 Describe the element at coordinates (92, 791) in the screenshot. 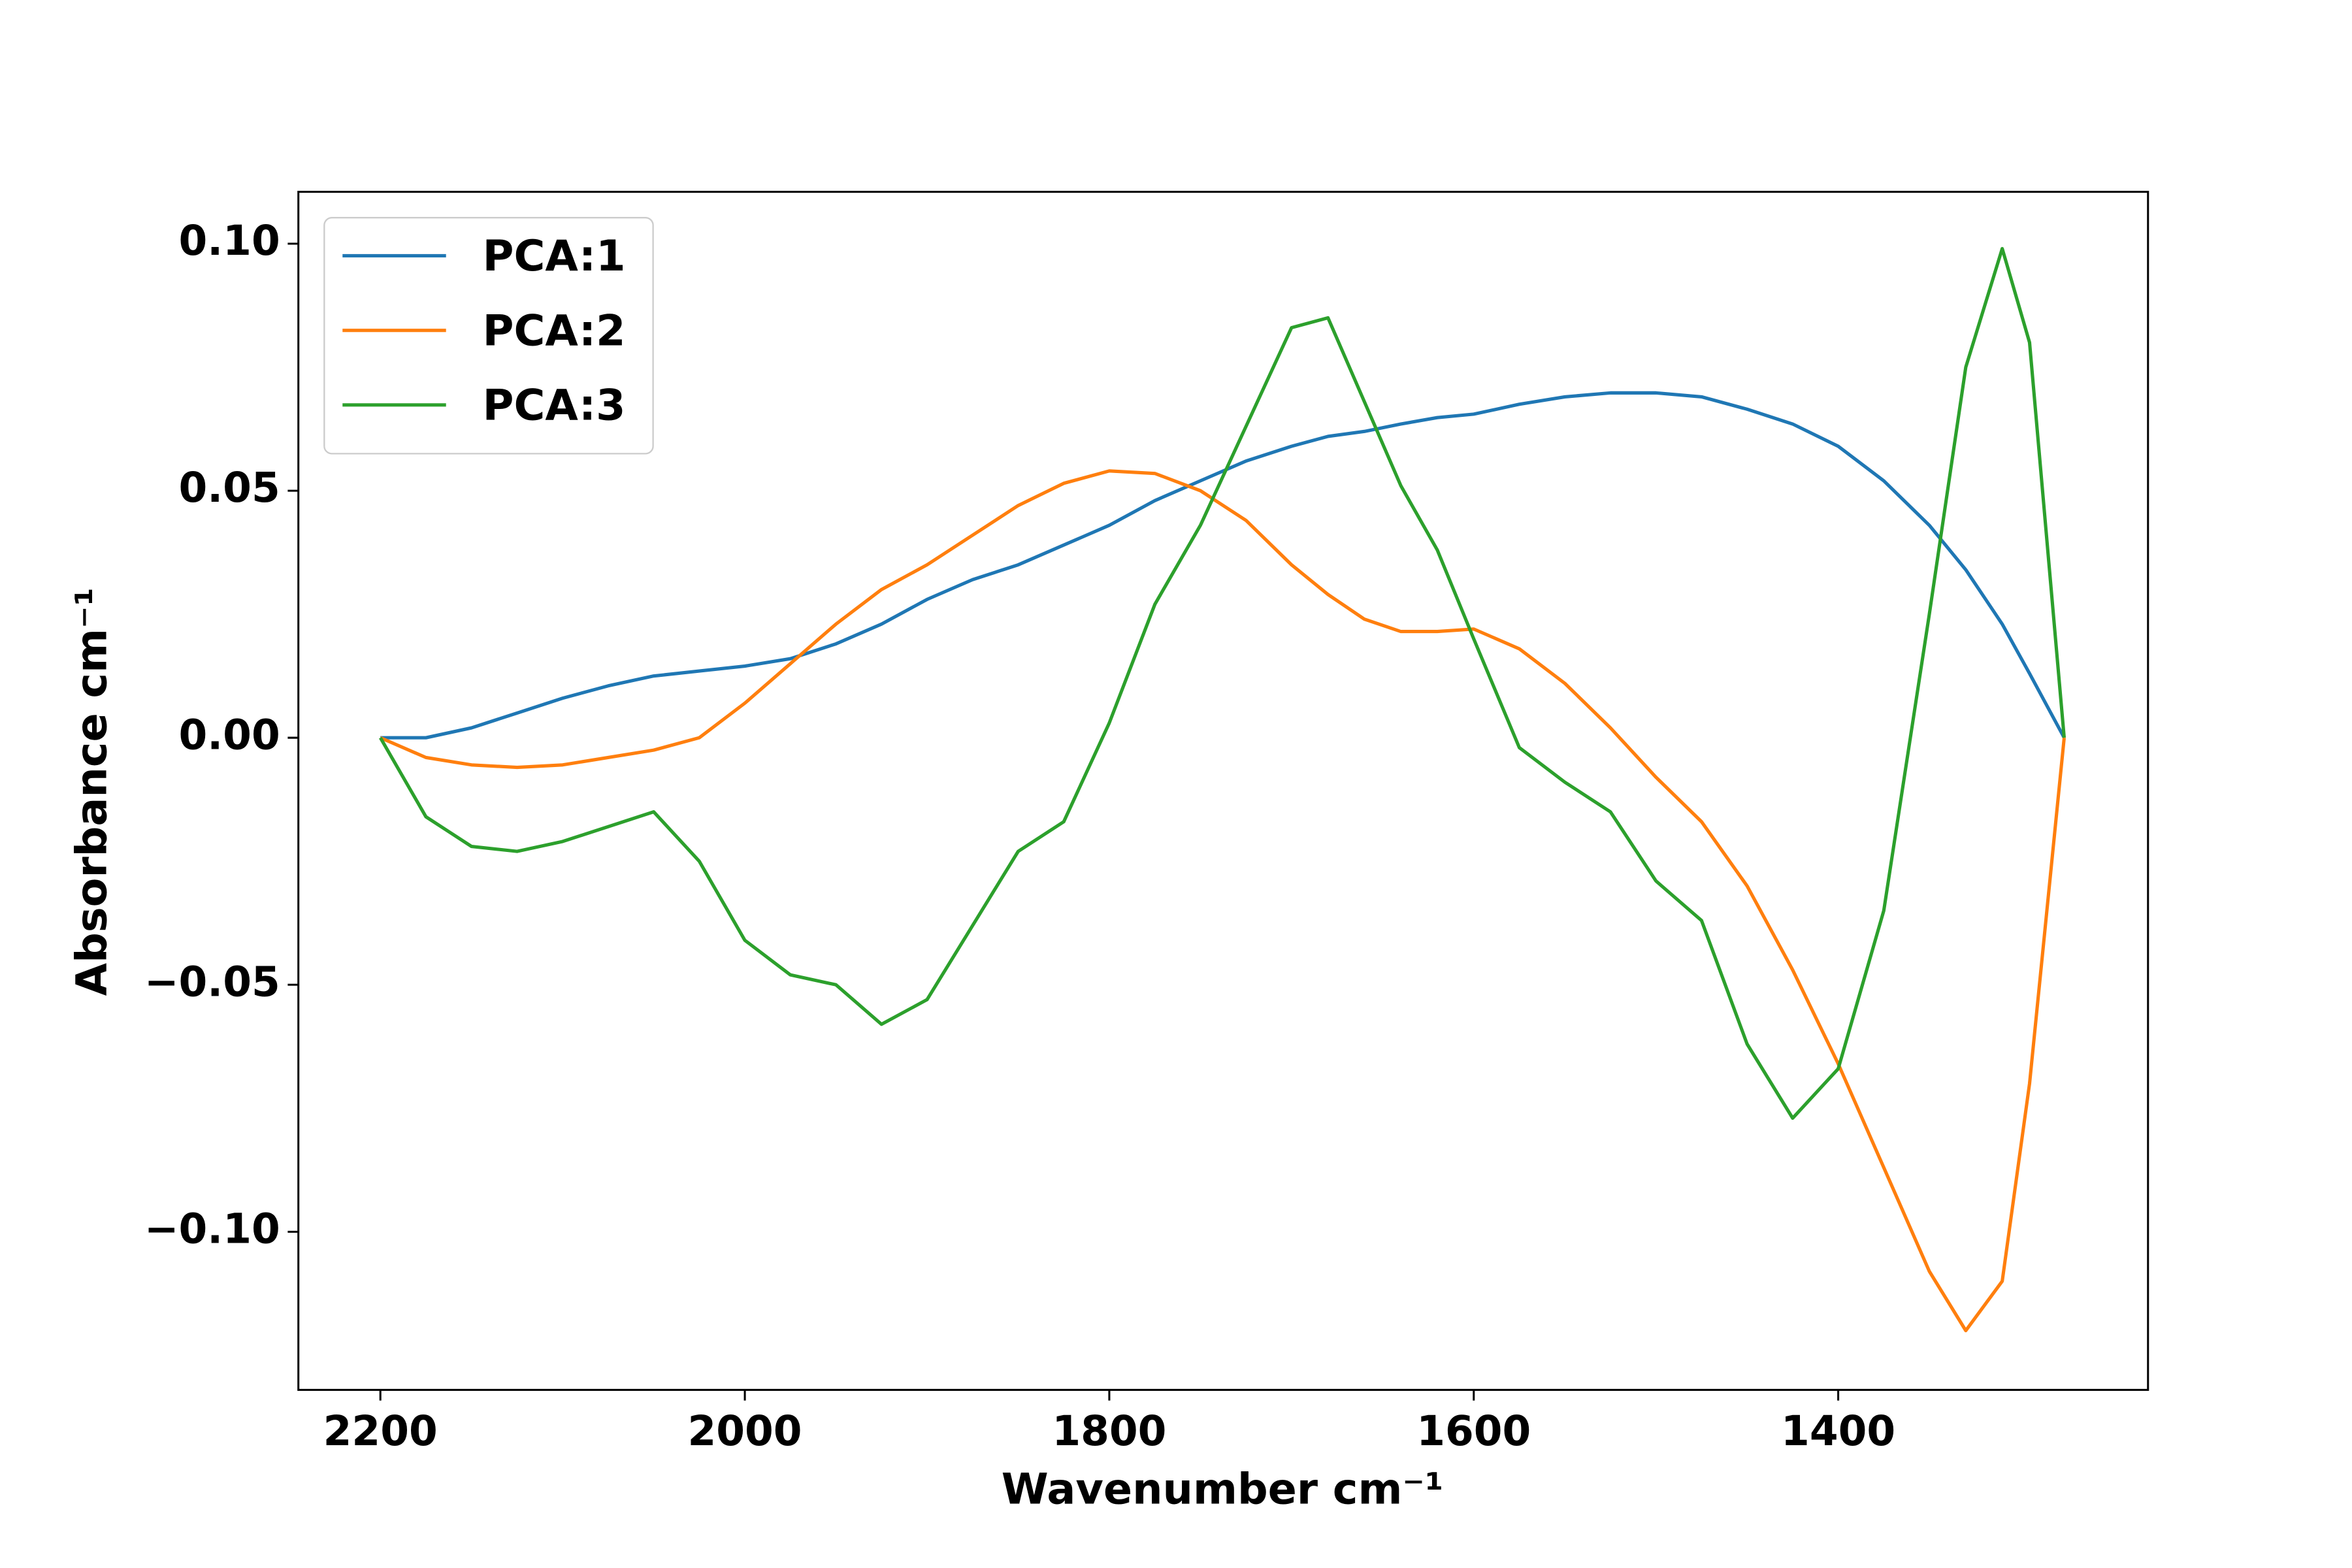

I see `y-axis-label: Absorbance cm⁻¹` at that location.